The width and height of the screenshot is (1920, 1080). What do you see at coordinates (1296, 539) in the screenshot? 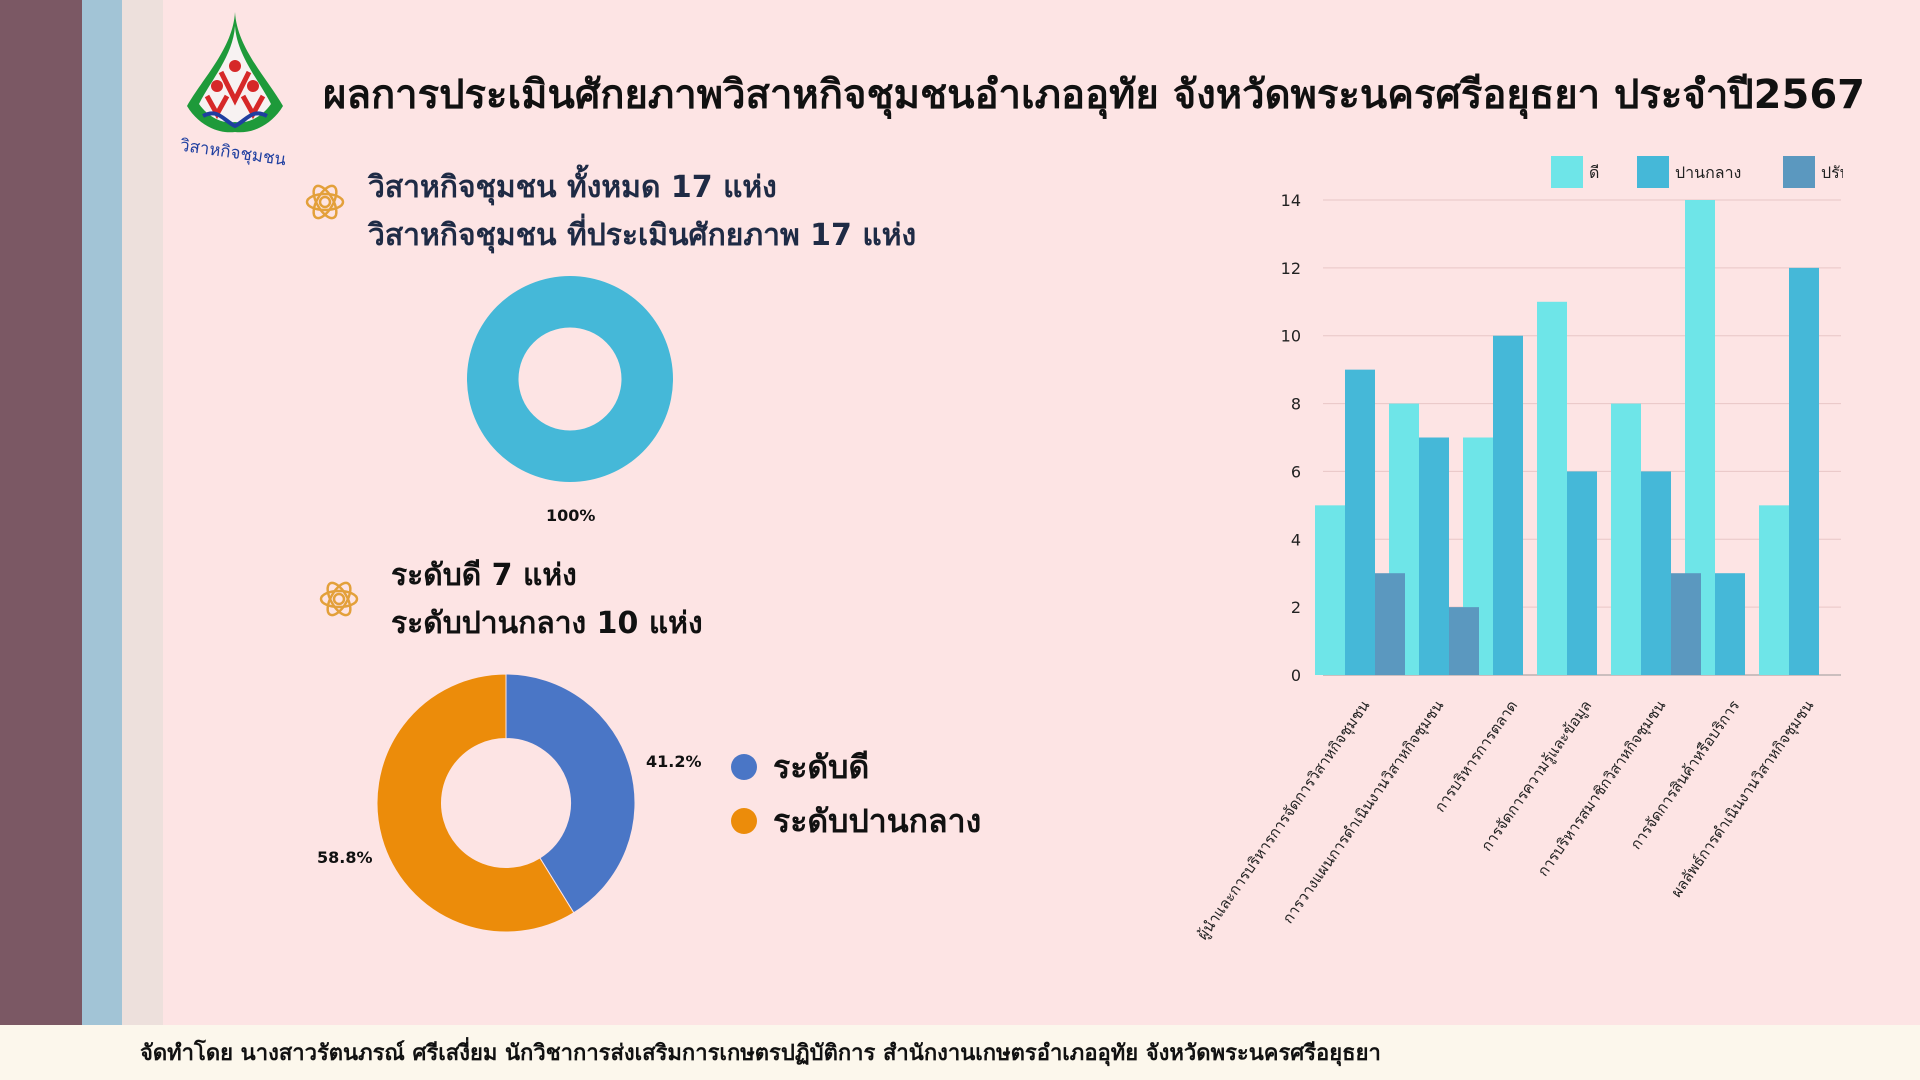
I see `y-tick-label: 4` at bounding box center [1296, 539].